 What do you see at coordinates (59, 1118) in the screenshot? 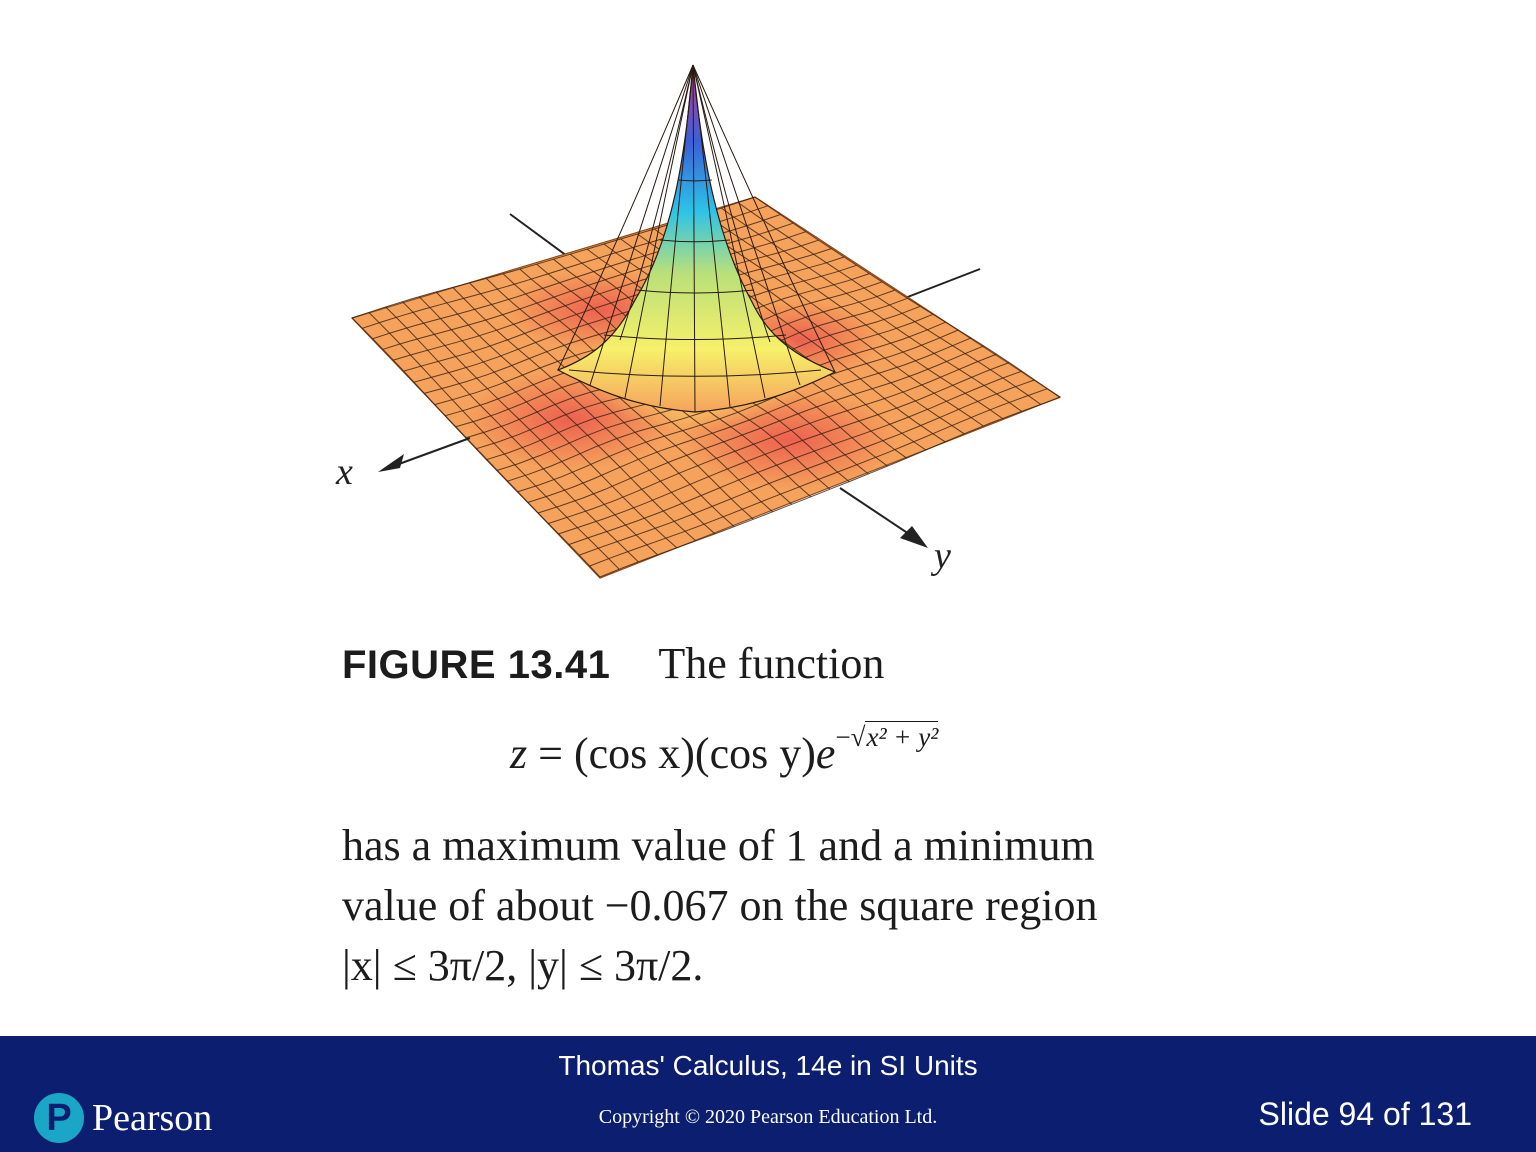
I see `pearson-logo-icon: P` at bounding box center [59, 1118].